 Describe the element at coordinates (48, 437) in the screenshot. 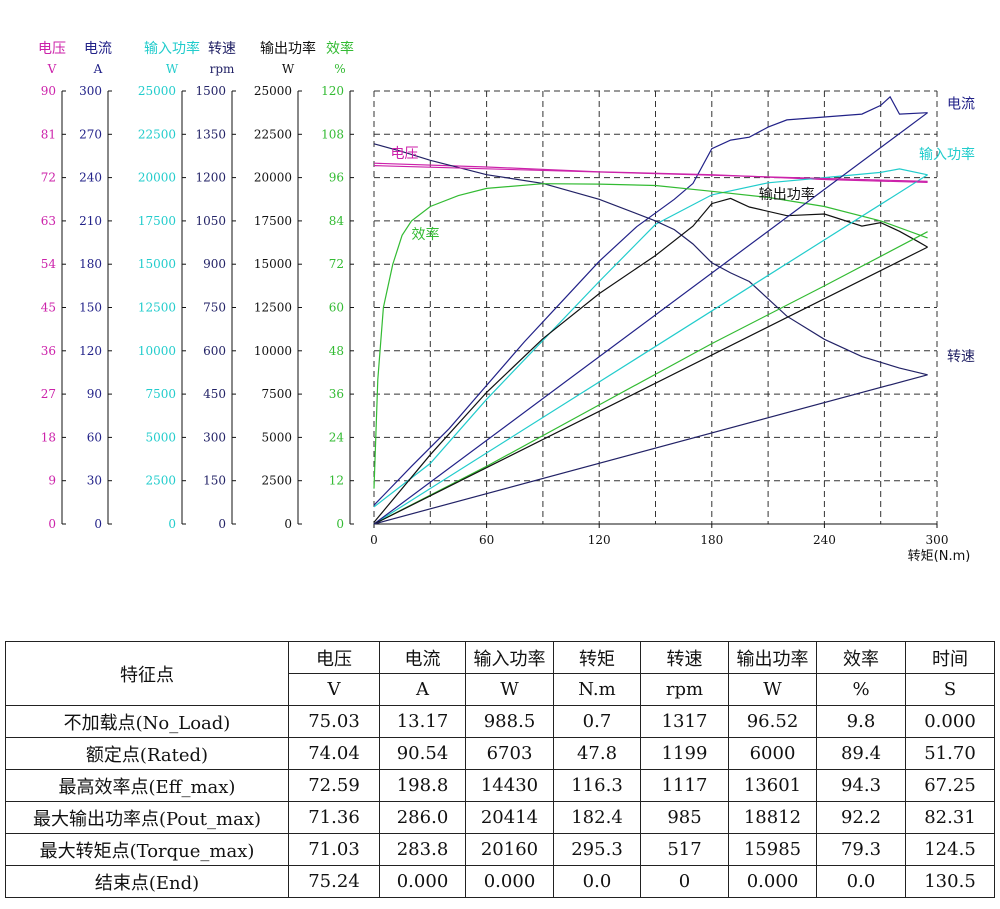

I see `y-tick-label: 18` at that location.